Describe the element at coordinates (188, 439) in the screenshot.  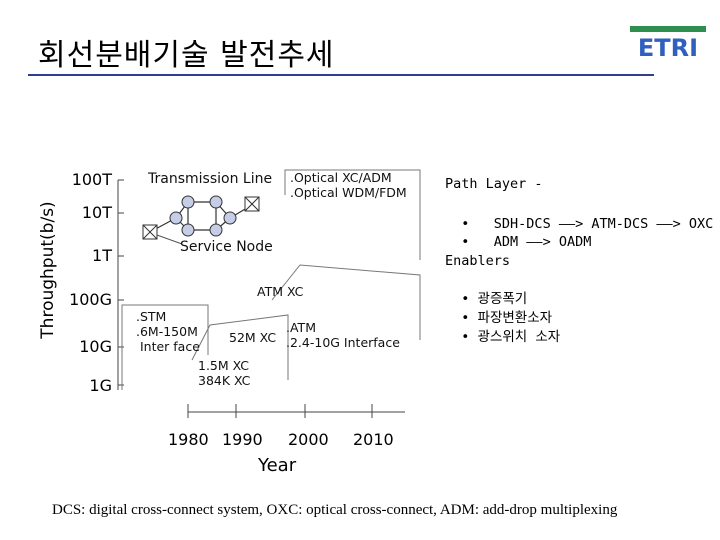
I see `x-tick-label: 1980` at that location.